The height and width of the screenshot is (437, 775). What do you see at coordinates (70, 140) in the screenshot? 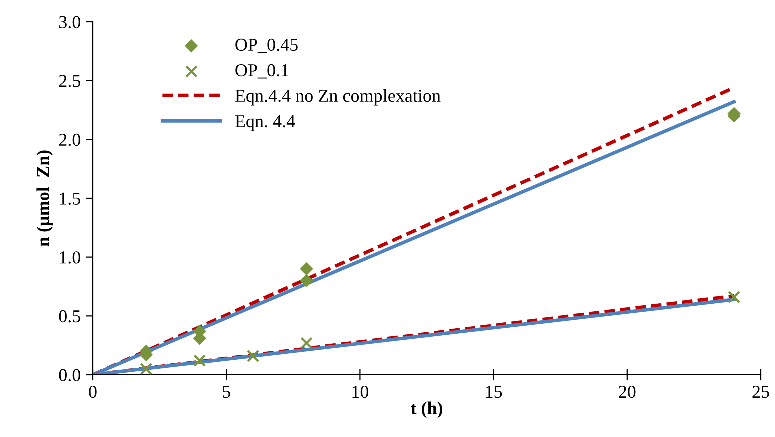
I see `y-tick-label: 2.0` at bounding box center [70, 140].